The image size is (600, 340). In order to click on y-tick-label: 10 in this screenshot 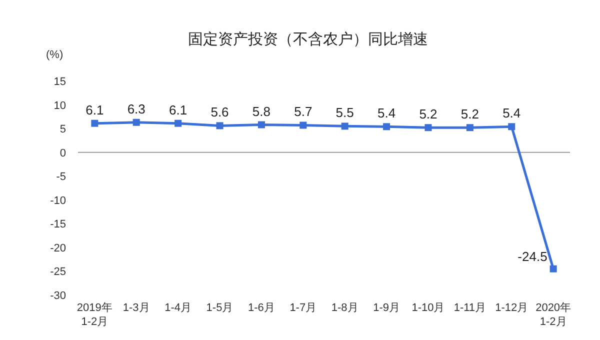, I will do `click(60, 106)`.